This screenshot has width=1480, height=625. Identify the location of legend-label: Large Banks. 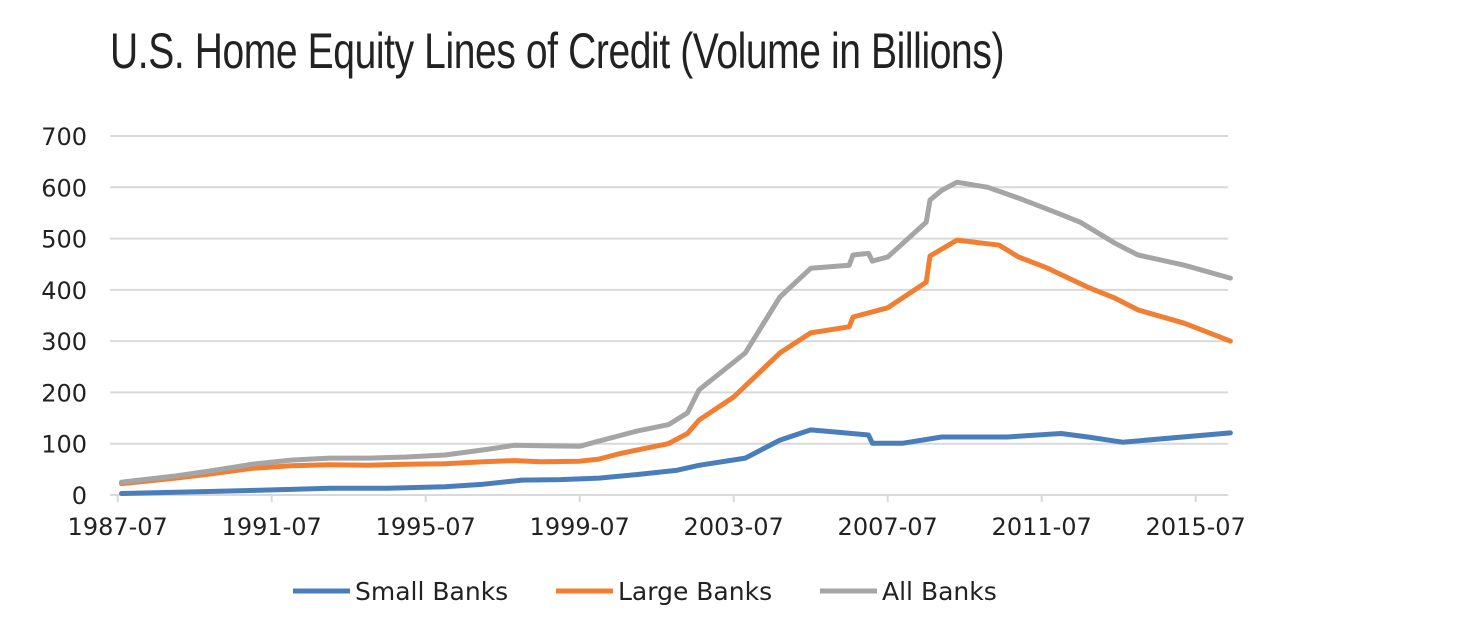
(695, 591).